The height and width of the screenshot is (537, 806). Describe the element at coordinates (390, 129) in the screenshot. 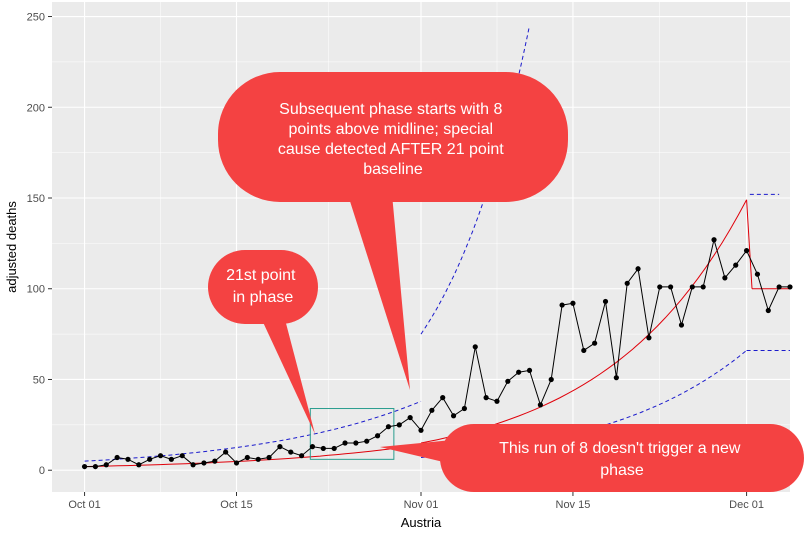

I see `callout-1-line-2: points above midline; special` at that location.